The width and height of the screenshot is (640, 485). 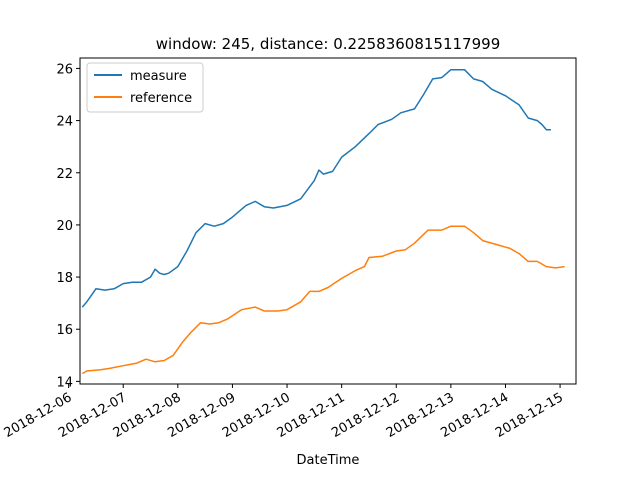 What do you see at coordinates (64, 278) in the screenshot?
I see `y-tick-label: 18` at bounding box center [64, 278].